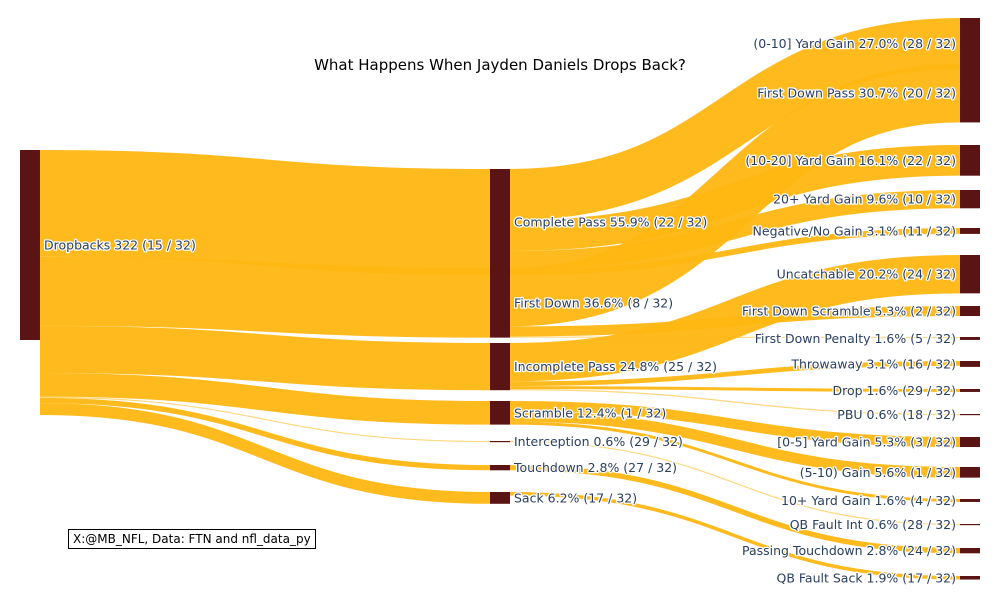 The height and width of the screenshot is (600, 1000). What do you see at coordinates (873, 524) in the screenshot?
I see `label-qbint: QB Fault Int 0.6% (28 / 32)` at bounding box center [873, 524].